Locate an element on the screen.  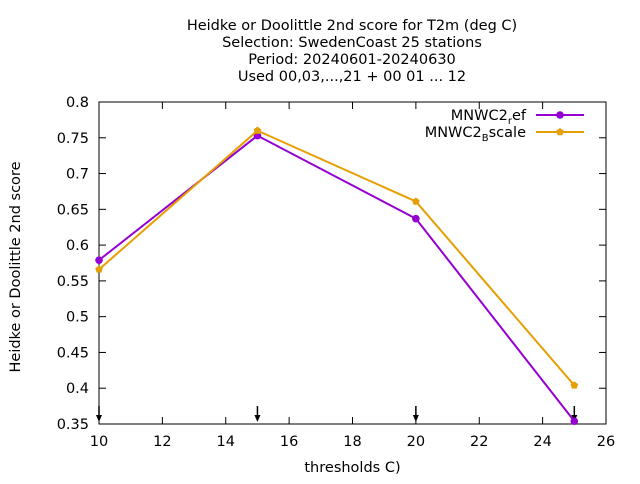
y-tick-label: 0.4 is located at coordinates (77, 389).